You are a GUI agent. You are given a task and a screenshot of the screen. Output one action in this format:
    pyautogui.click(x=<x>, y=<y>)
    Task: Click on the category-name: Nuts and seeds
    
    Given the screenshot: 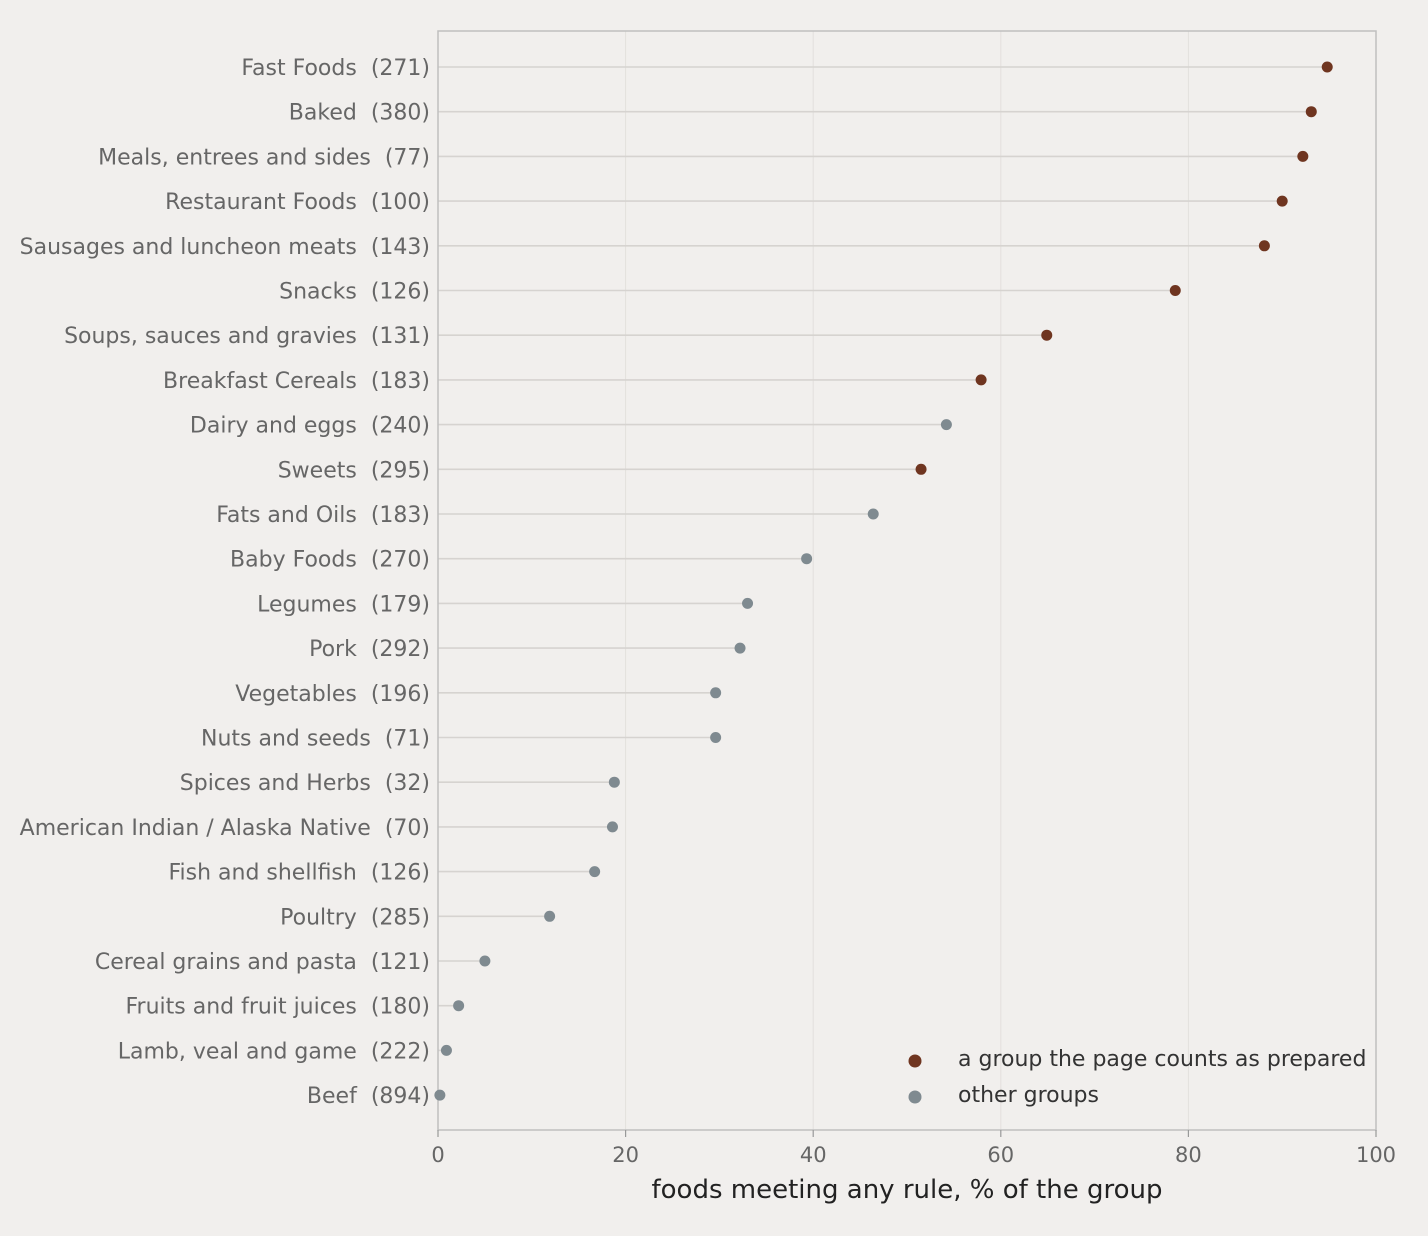 What is the action you would take?
    pyautogui.click(x=286, y=739)
    